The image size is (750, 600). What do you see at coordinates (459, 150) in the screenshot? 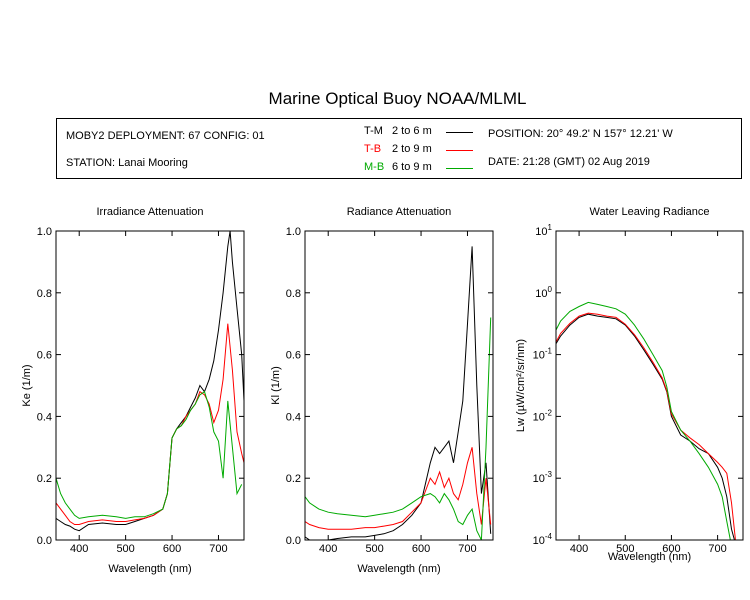
I see `legend-line-tb` at bounding box center [459, 150].